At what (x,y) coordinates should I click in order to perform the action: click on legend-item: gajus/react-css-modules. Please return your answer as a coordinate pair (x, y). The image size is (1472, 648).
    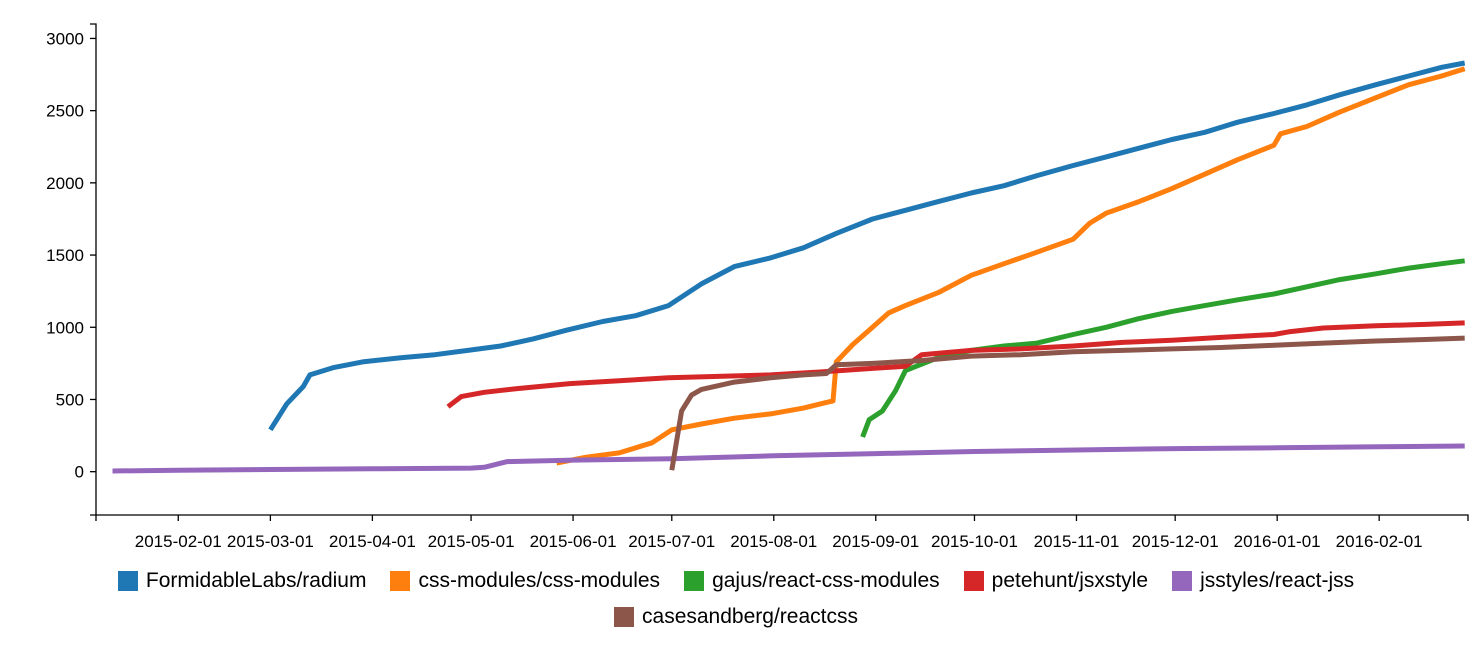
    Looking at the image, I should click on (812, 581).